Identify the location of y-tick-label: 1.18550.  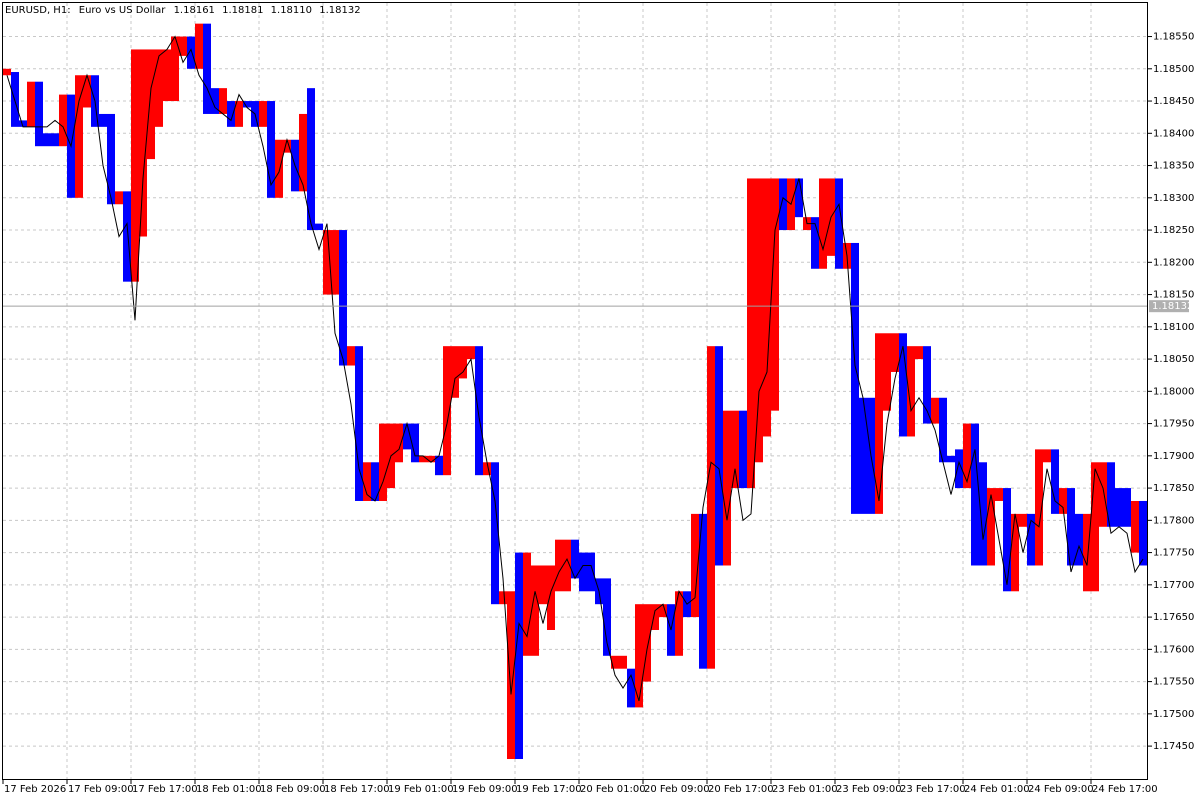
(1173, 37).